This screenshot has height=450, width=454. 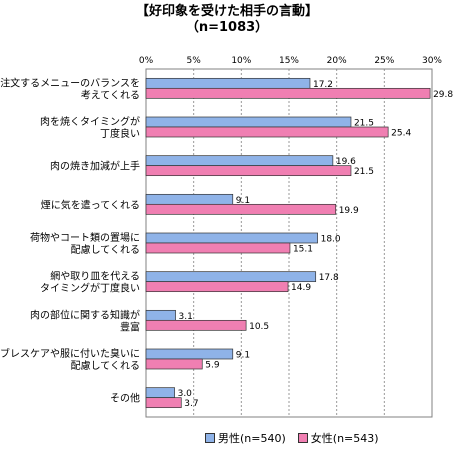 I want to click on data-label: 29.8, so click(x=443, y=95).